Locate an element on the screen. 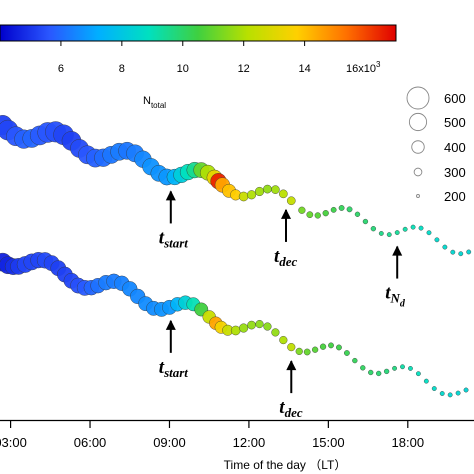 This screenshot has height=474, width=474. colorbar-tick-label: 10 is located at coordinates (183, 69).